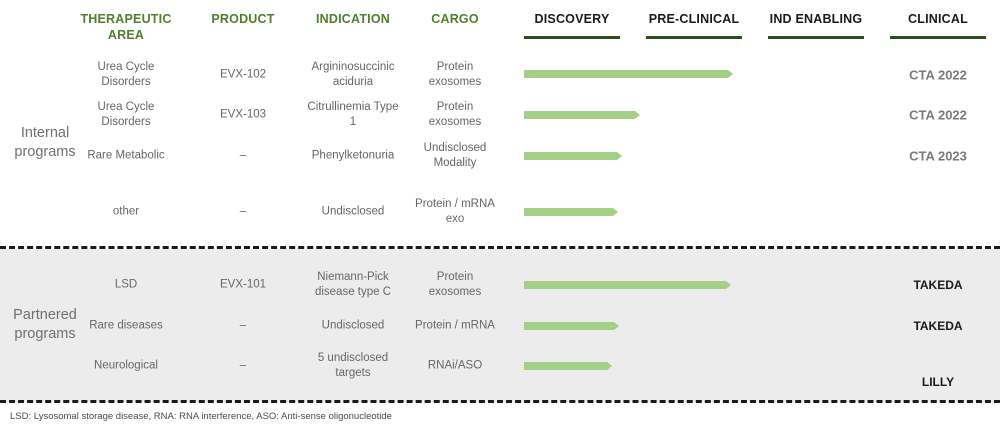 This screenshot has height=435, width=1000. Describe the element at coordinates (45, 142) in the screenshot. I see `group-label-internal: Internal programs` at that location.